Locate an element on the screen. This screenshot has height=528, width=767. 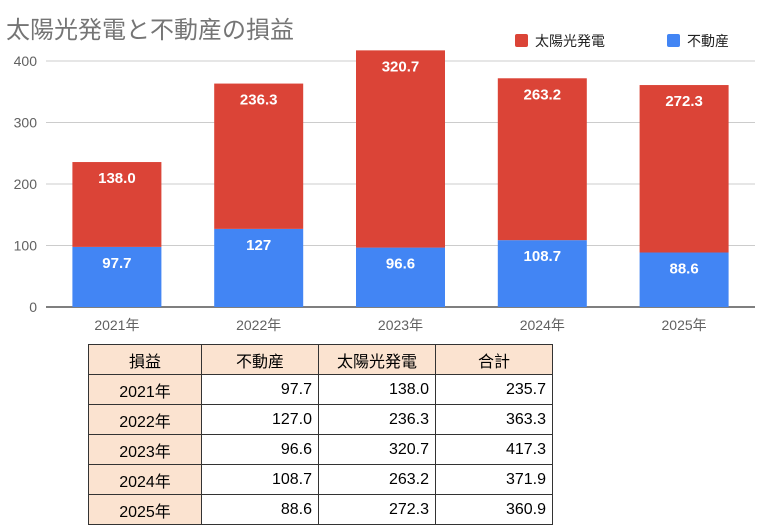
x-tick-label: 2021年 is located at coordinates (116, 325).